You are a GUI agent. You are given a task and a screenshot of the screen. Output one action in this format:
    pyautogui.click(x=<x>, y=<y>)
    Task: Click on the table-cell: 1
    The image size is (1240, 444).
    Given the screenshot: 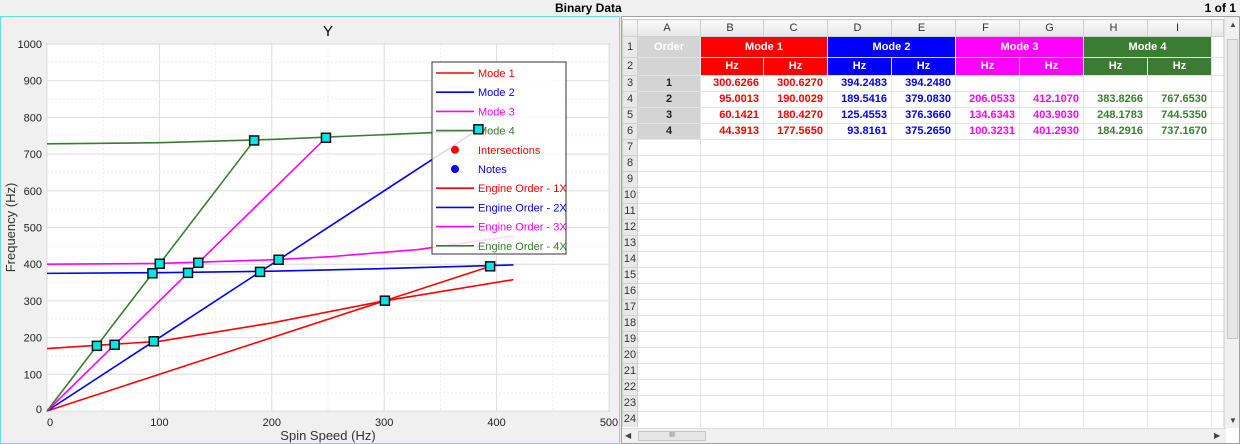 What is the action you would take?
    pyautogui.click(x=669, y=83)
    